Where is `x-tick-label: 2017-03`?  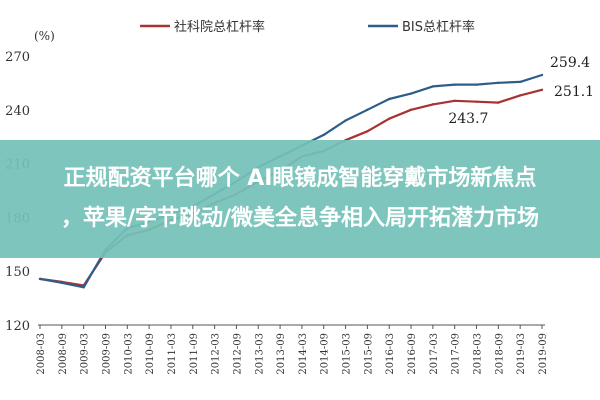 x-tick-label: 2017-03 is located at coordinates (434, 354).